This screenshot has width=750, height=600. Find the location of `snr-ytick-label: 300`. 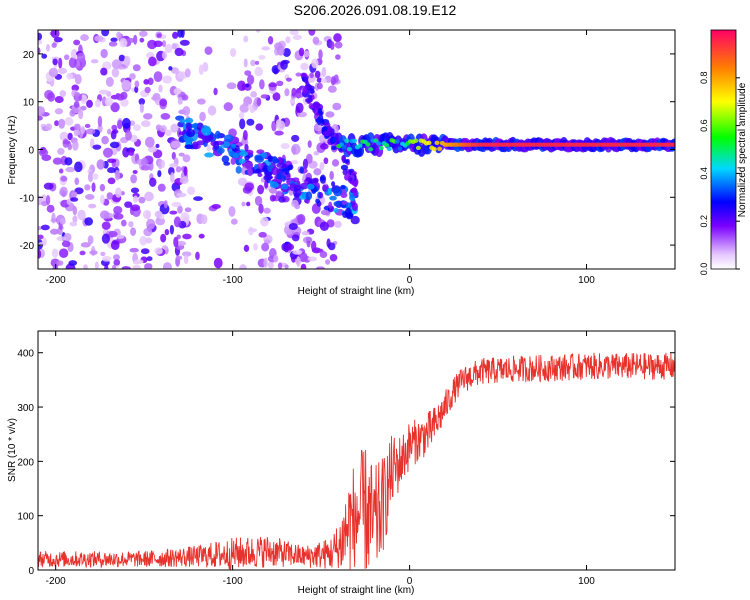

snr-ytick-label: 300 is located at coordinates (25, 408).